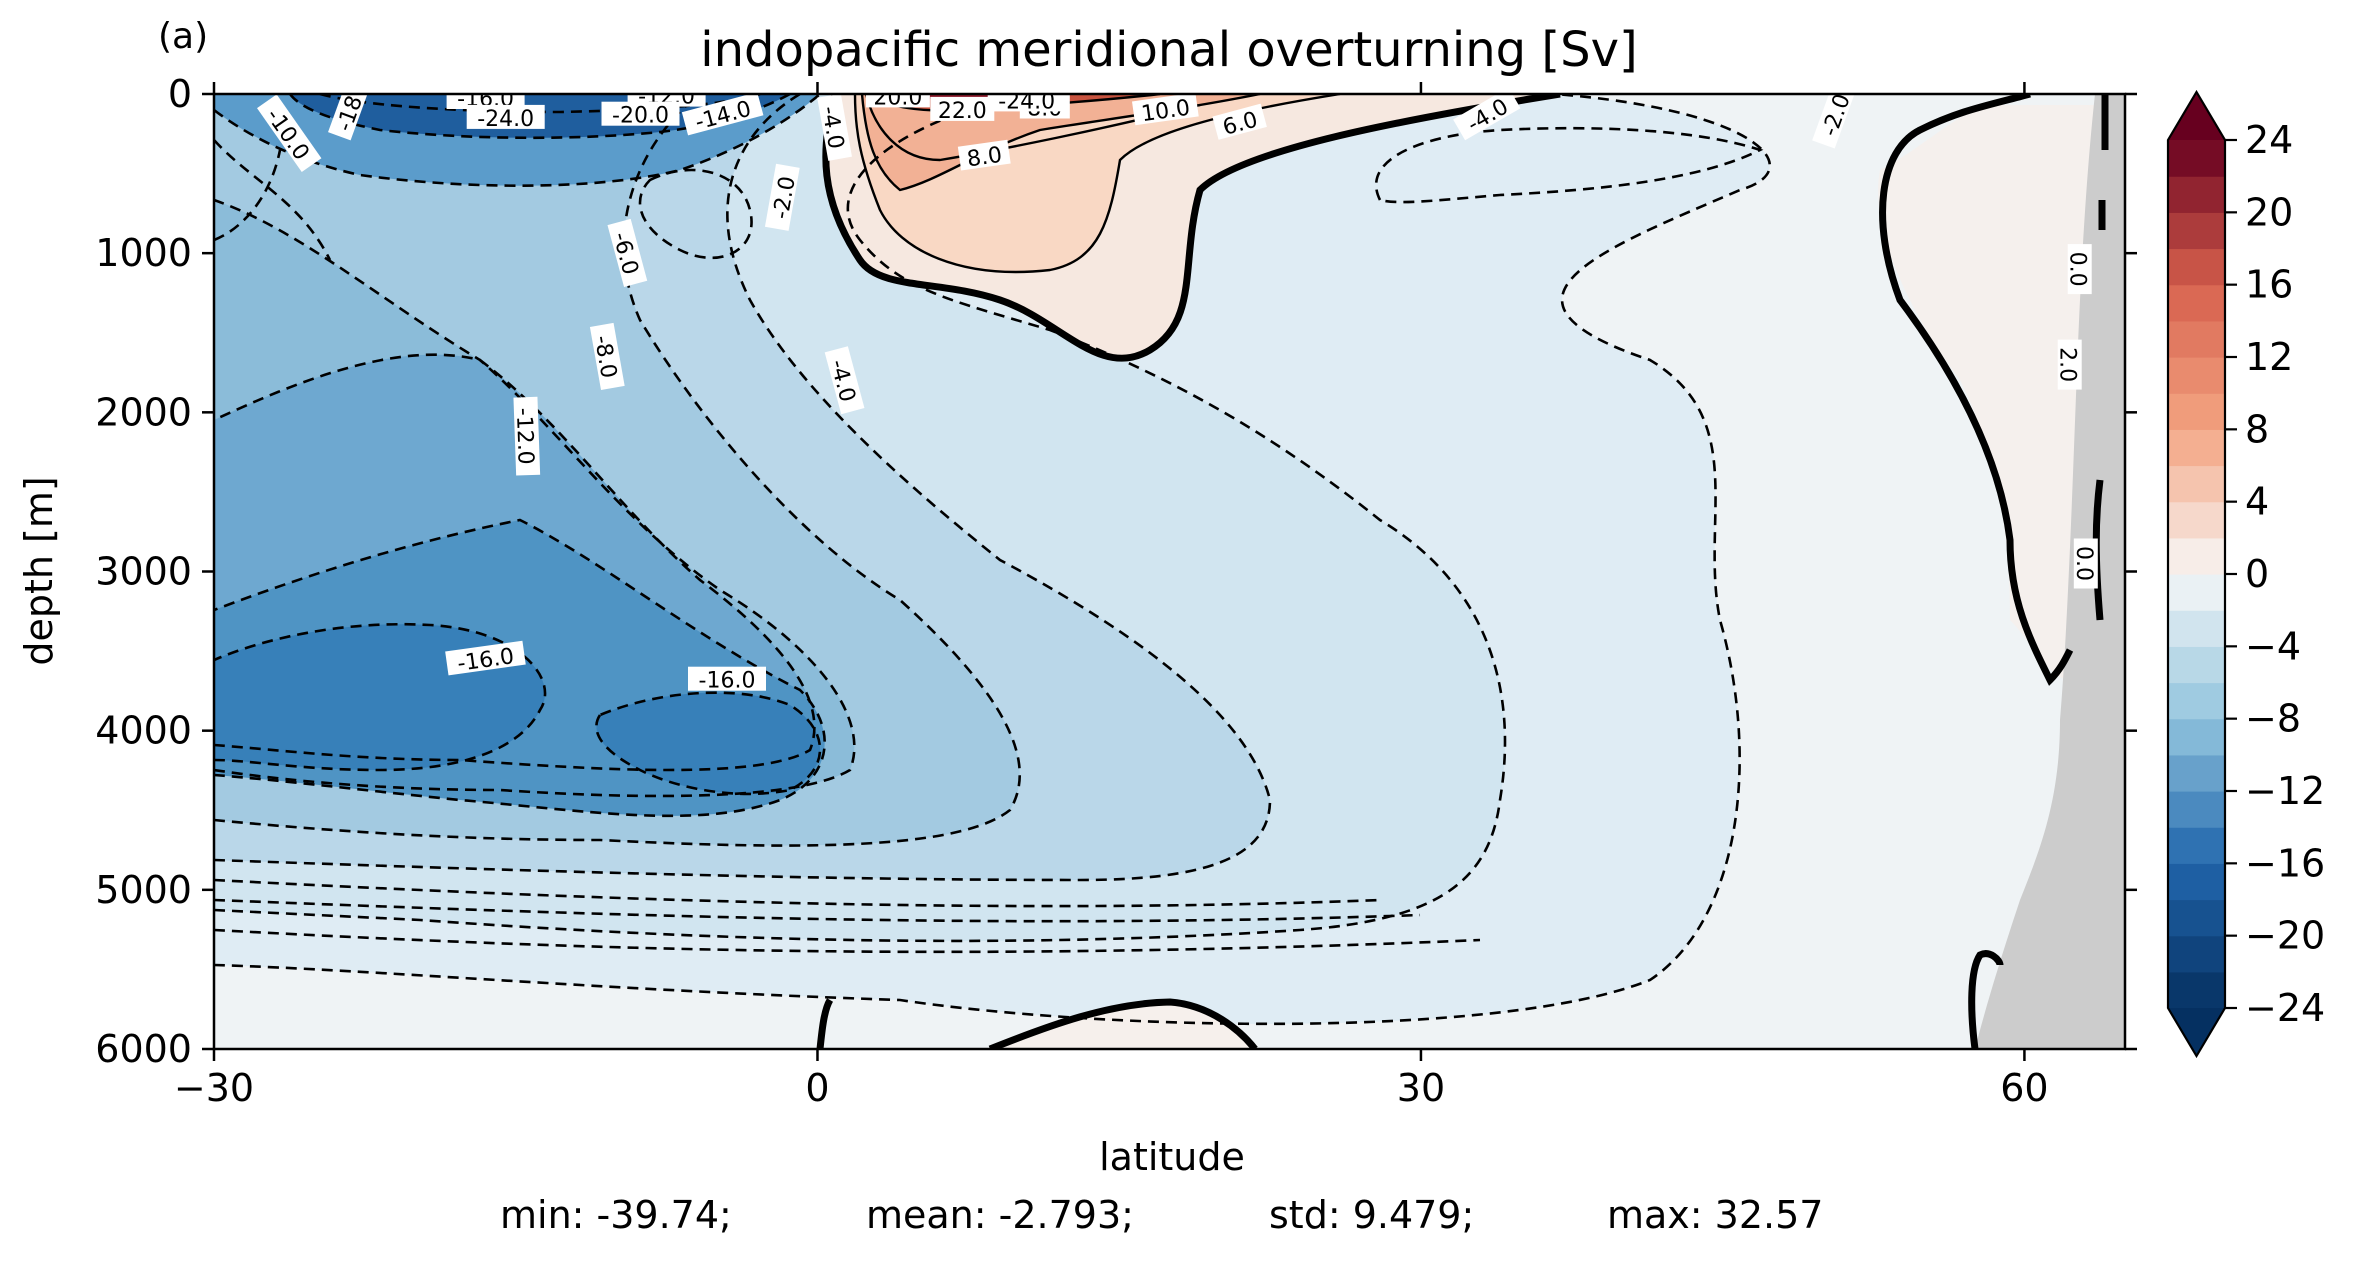 The width and height of the screenshot is (2362, 1267). I want to click on colorbar-tick-label: −4, so click(2273, 646).